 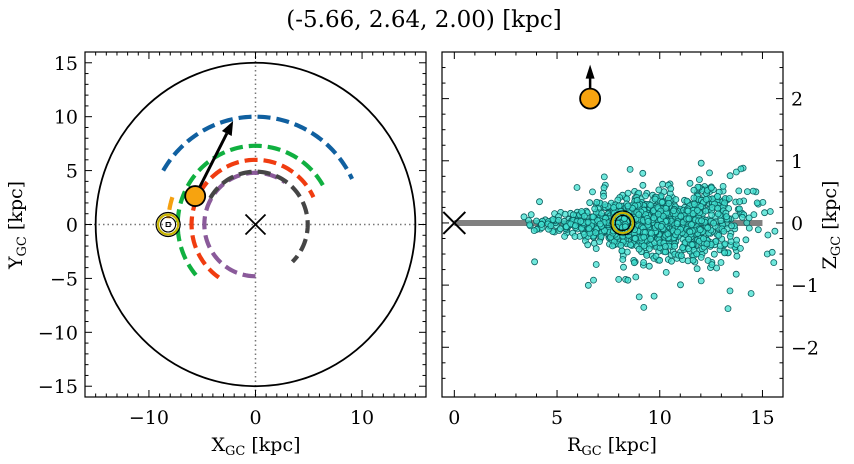 I want to click on sun-outer-ring, so click(x=168, y=224).